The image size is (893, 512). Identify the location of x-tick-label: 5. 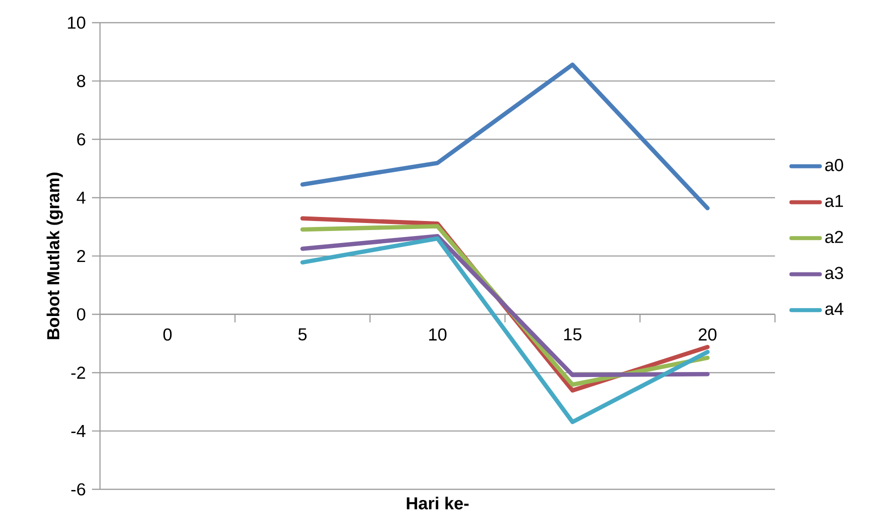
(302, 334).